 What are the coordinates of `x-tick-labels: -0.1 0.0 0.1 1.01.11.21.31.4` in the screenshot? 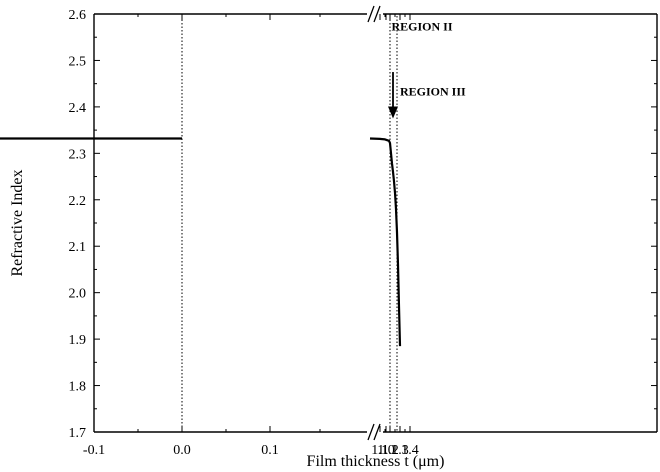 It's located at (251, 450).